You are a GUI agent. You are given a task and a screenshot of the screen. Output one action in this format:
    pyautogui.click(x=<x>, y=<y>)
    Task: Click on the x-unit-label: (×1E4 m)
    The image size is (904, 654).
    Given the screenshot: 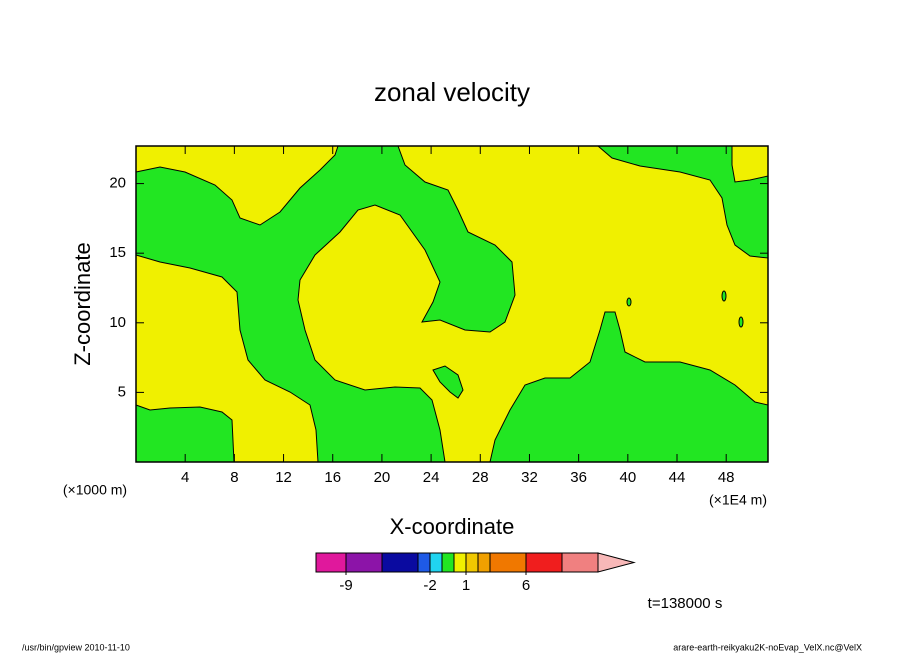 What is the action you would take?
    pyautogui.click(x=738, y=500)
    